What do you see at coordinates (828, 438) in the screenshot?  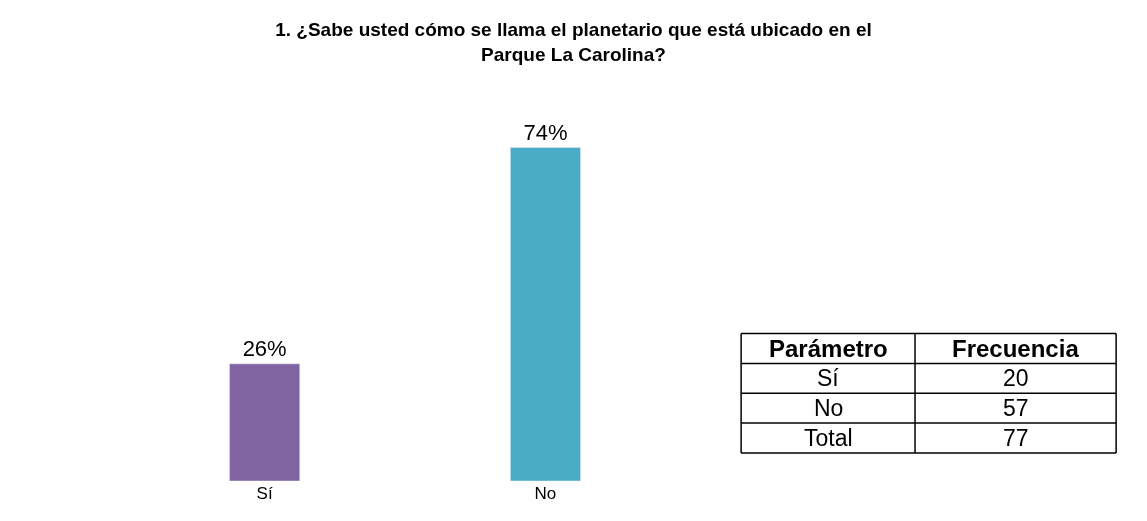 I see `text: Total` at bounding box center [828, 438].